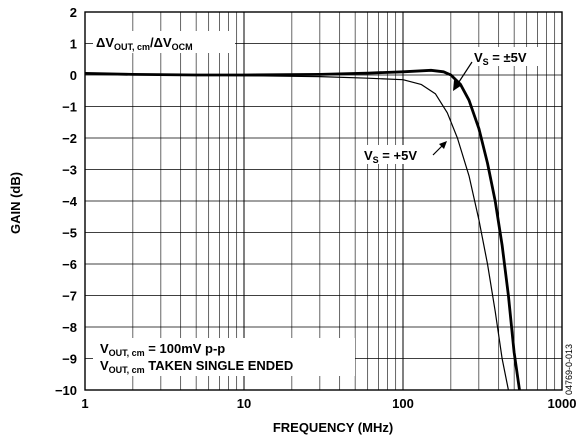  Describe the element at coordinates (69, 264) in the screenshot. I see `y-tick-label: −6` at that location.